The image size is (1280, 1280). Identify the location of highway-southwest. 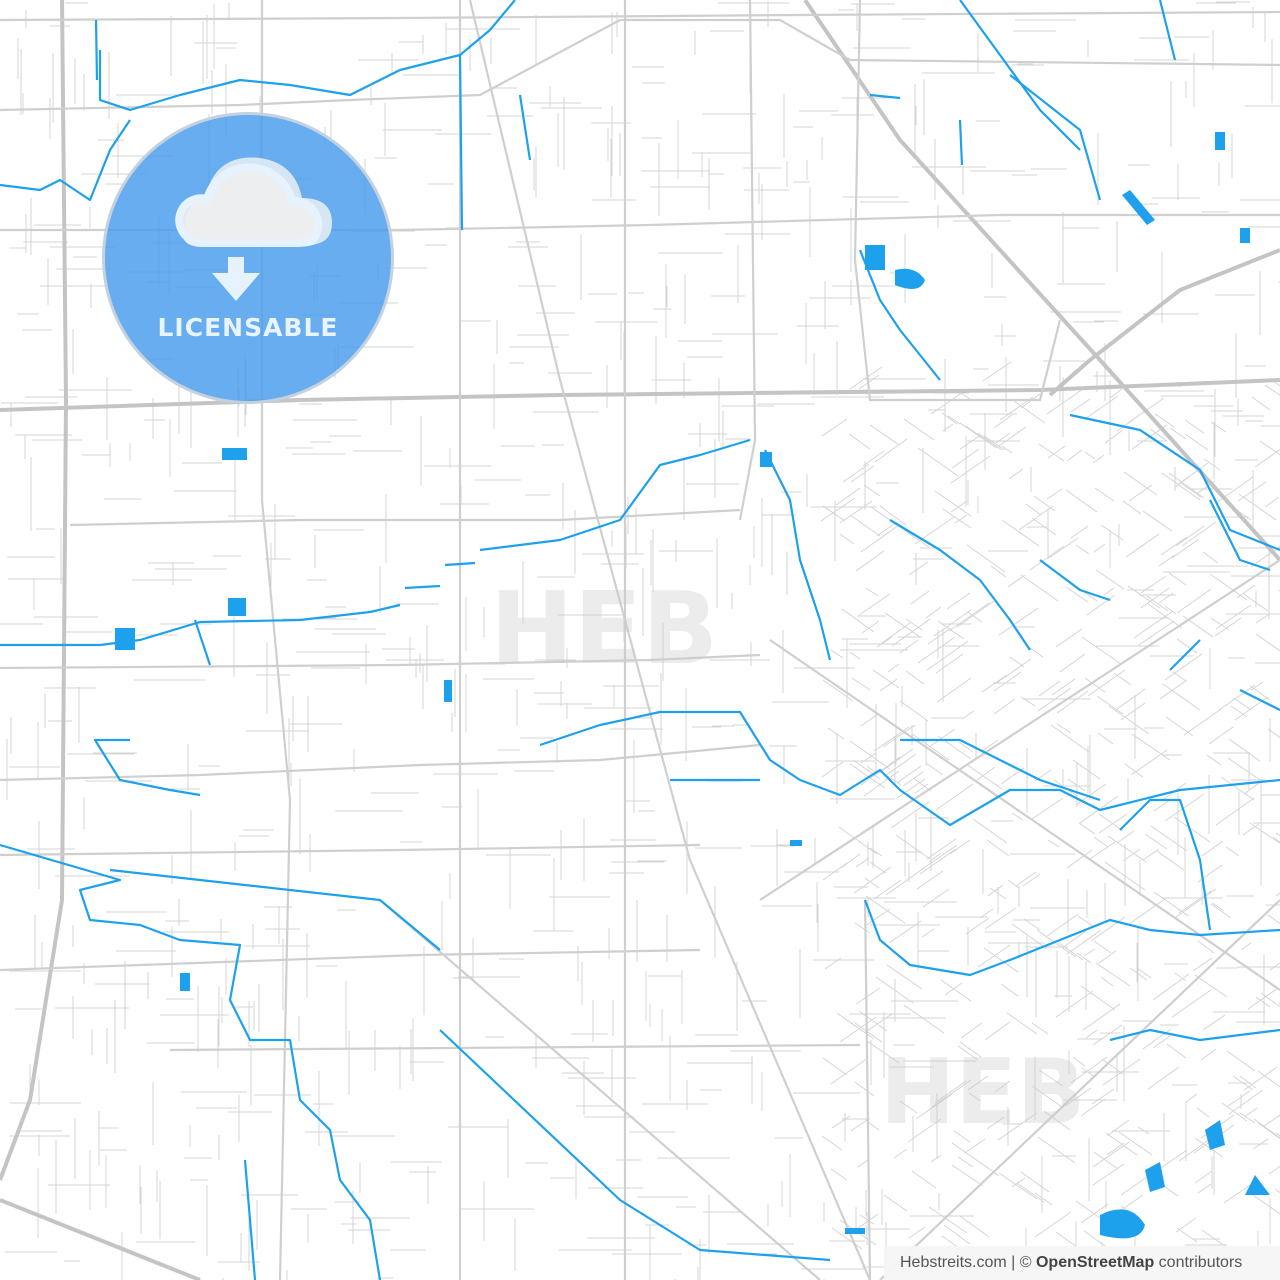
(100, 1239).